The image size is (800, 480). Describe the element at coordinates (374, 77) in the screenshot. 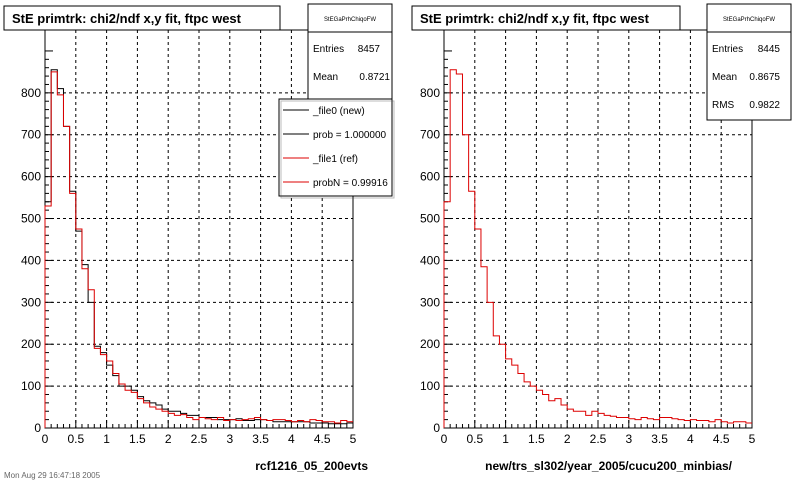

I see `left-stats-value-mean: 0.8721` at that location.